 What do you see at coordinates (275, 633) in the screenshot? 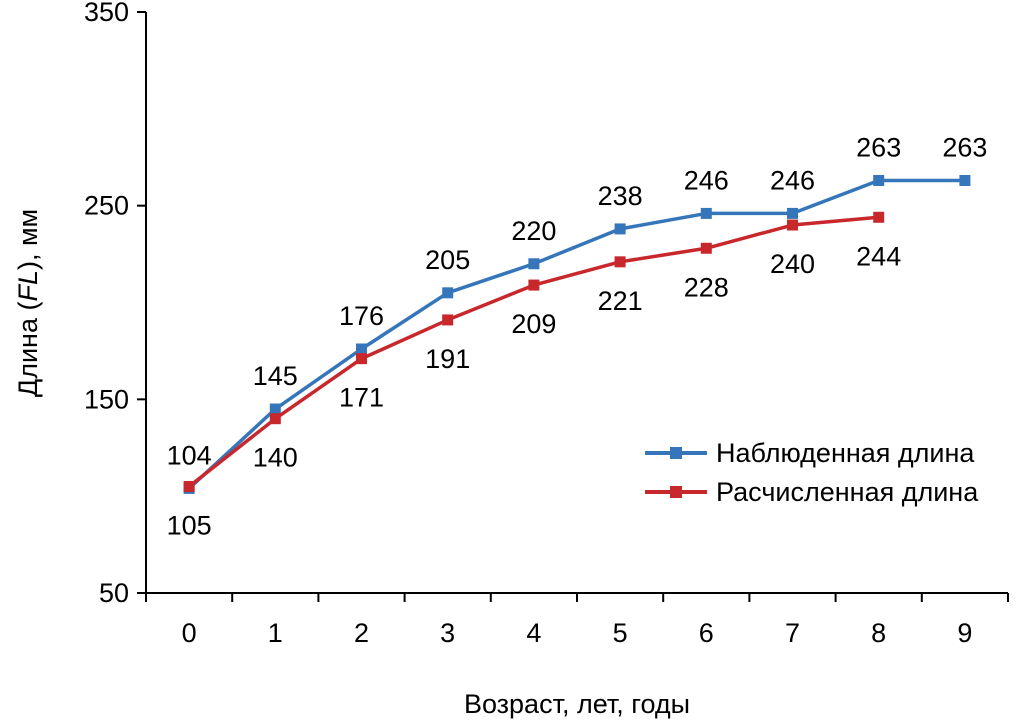
I see `x-tick-label: 1` at bounding box center [275, 633].